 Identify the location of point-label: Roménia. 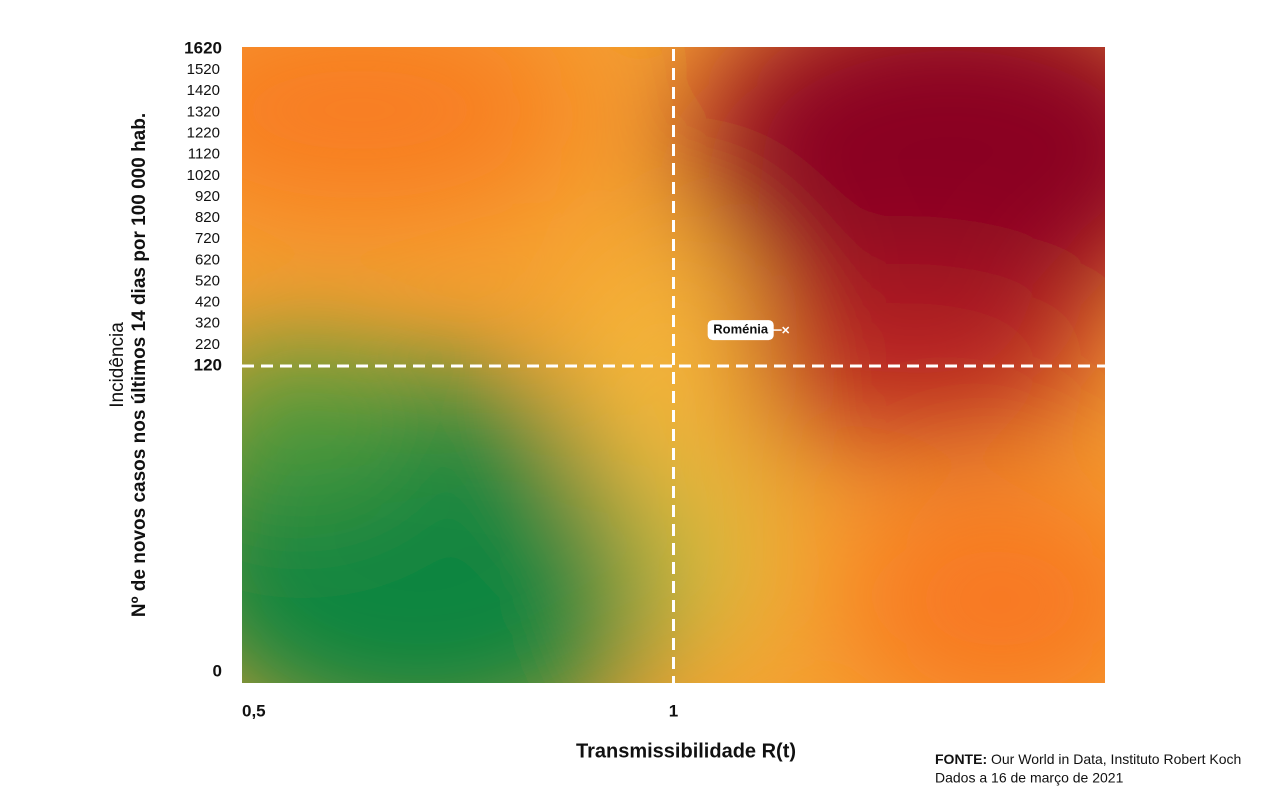
(741, 329).